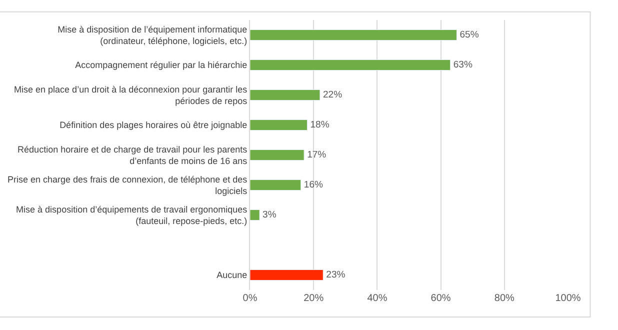  Describe the element at coordinates (132, 215) in the screenshot. I see `y-tick-label: Mise à disposition d’équipements de travail ergonomiques (fauteuil, repose-pieds, etc.)` at that location.